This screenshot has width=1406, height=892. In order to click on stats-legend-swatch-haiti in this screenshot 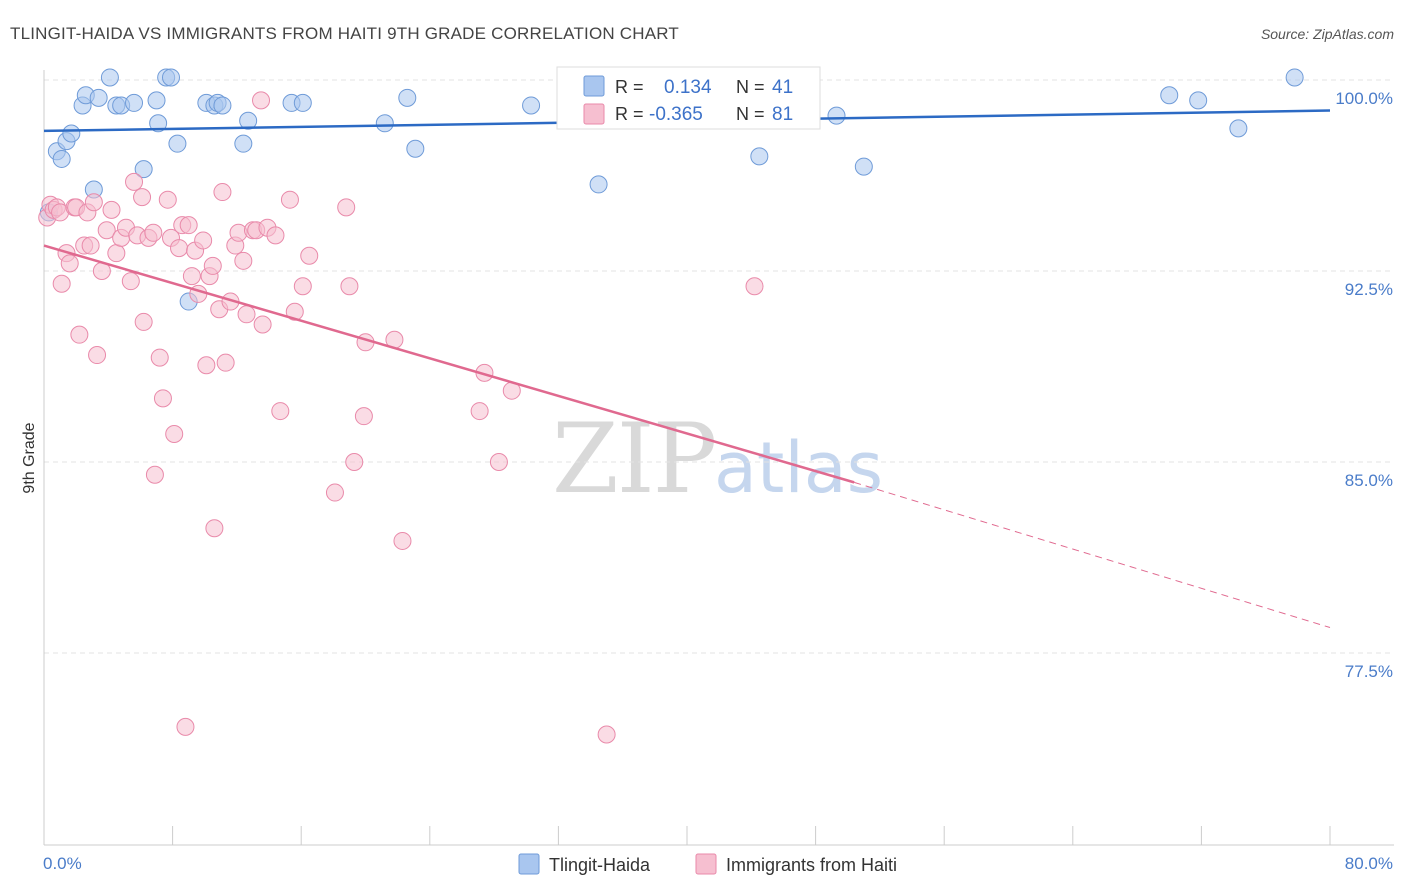, I will do `click(594, 114)`.